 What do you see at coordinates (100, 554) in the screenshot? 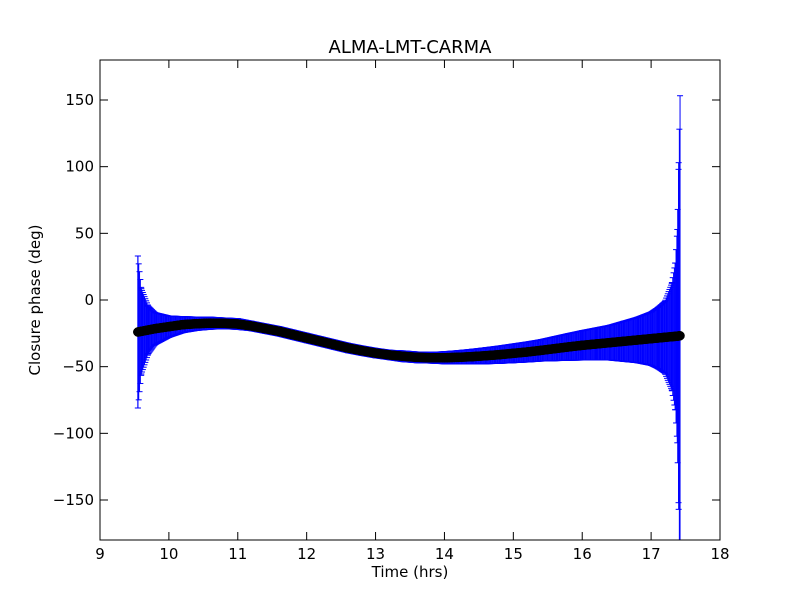
I see `x-tick-label: 9` at bounding box center [100, 554].